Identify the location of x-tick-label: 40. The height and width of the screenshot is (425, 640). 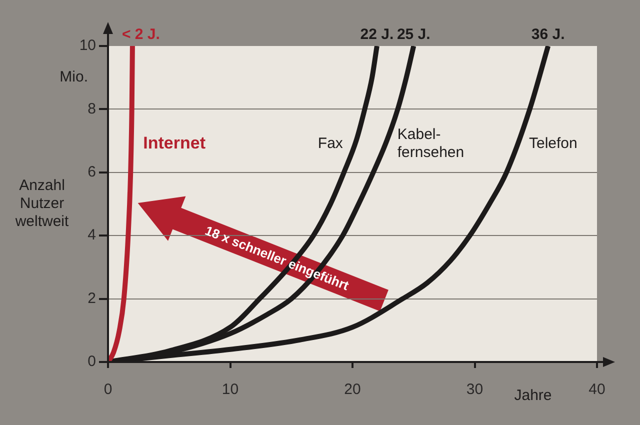
(597, 389).